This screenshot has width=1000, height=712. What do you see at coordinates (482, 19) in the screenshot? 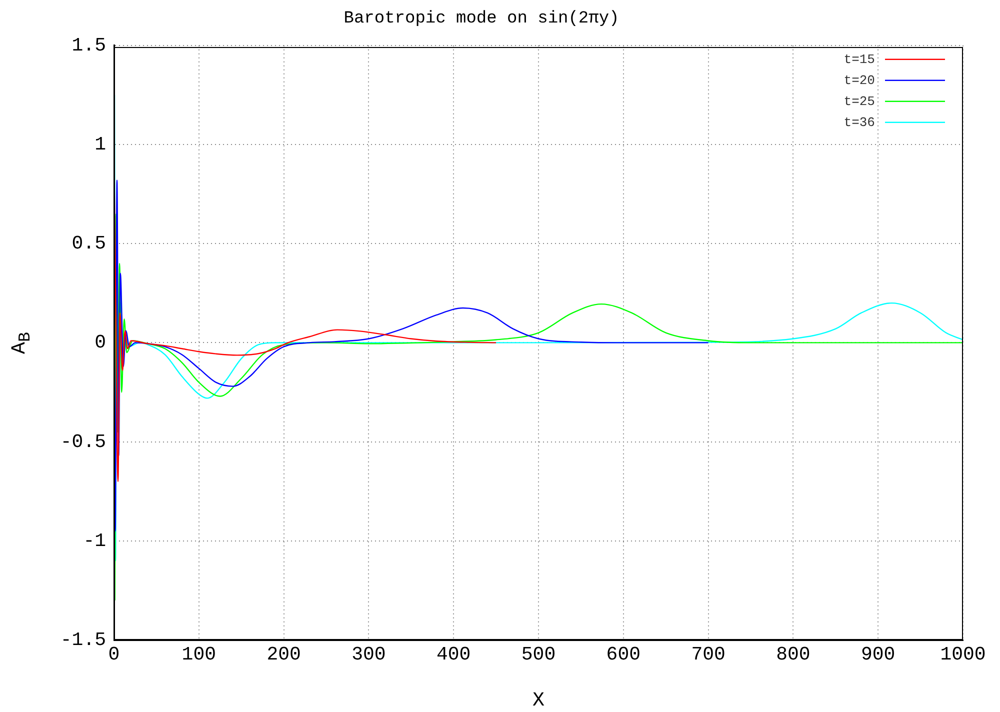
I see `chart-title: Barotropic mode on sin(2πy)` at bounding box center [482, 19].